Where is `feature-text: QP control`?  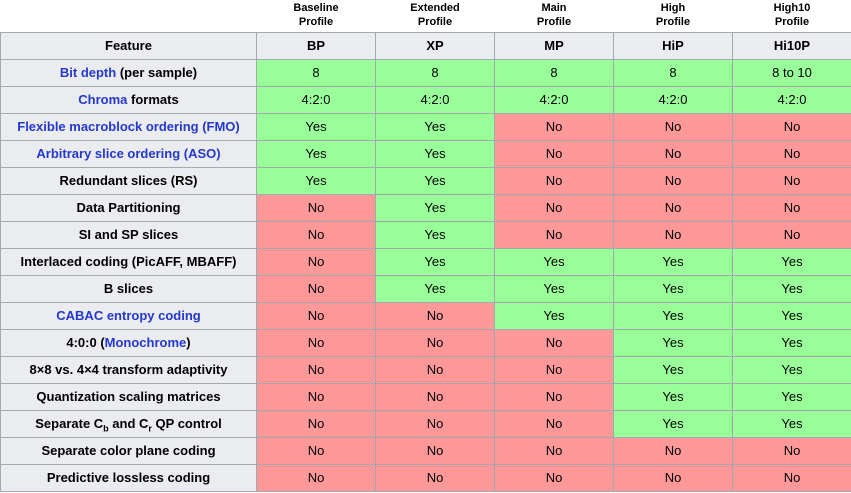
feature-text: QP control is located at coordinates (186, 423).